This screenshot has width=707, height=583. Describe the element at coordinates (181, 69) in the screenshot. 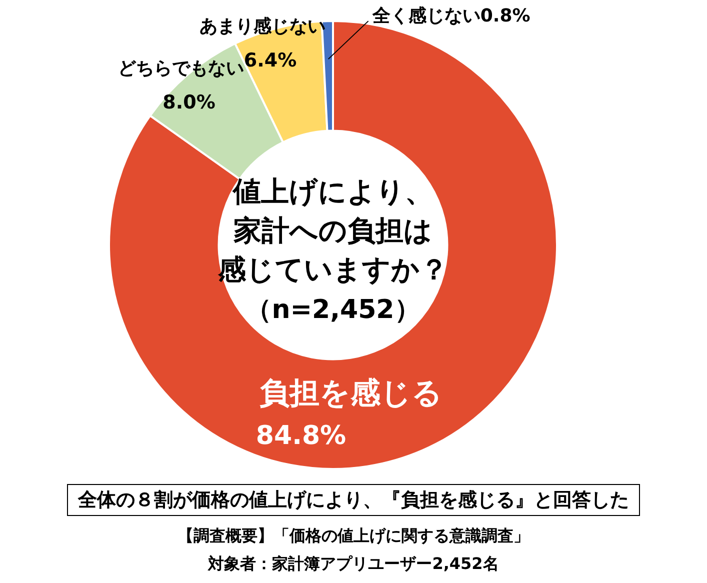

I see `slice-label: どちらでもない` at that location.